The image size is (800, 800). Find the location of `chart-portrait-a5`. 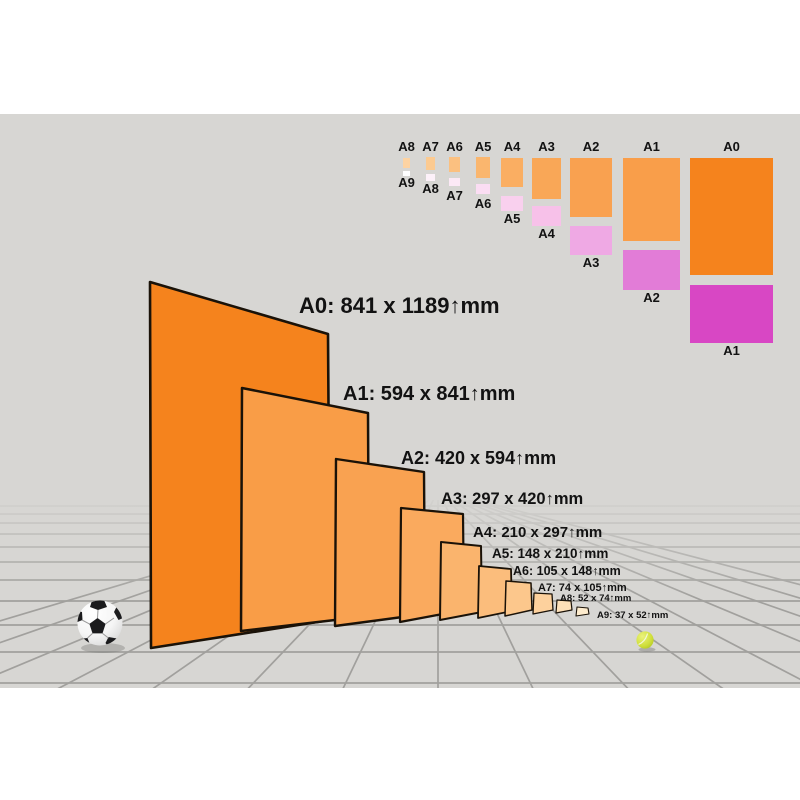

chart-portrait-a5 is located at coordinates (483, 167).